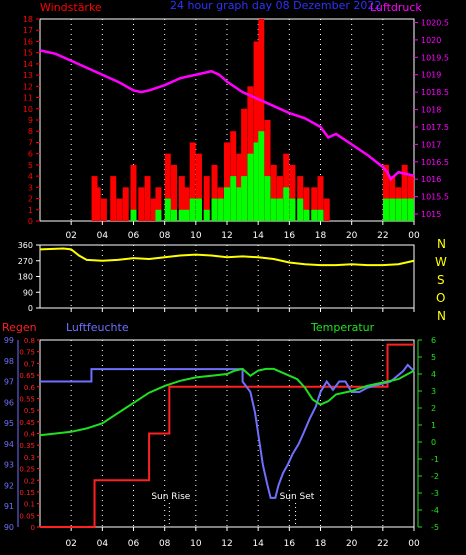  What do you see at coordinates (28, 292) in the screenshot?
I see `direction-y-tick-label: 90` at bounding box center [28, 292].